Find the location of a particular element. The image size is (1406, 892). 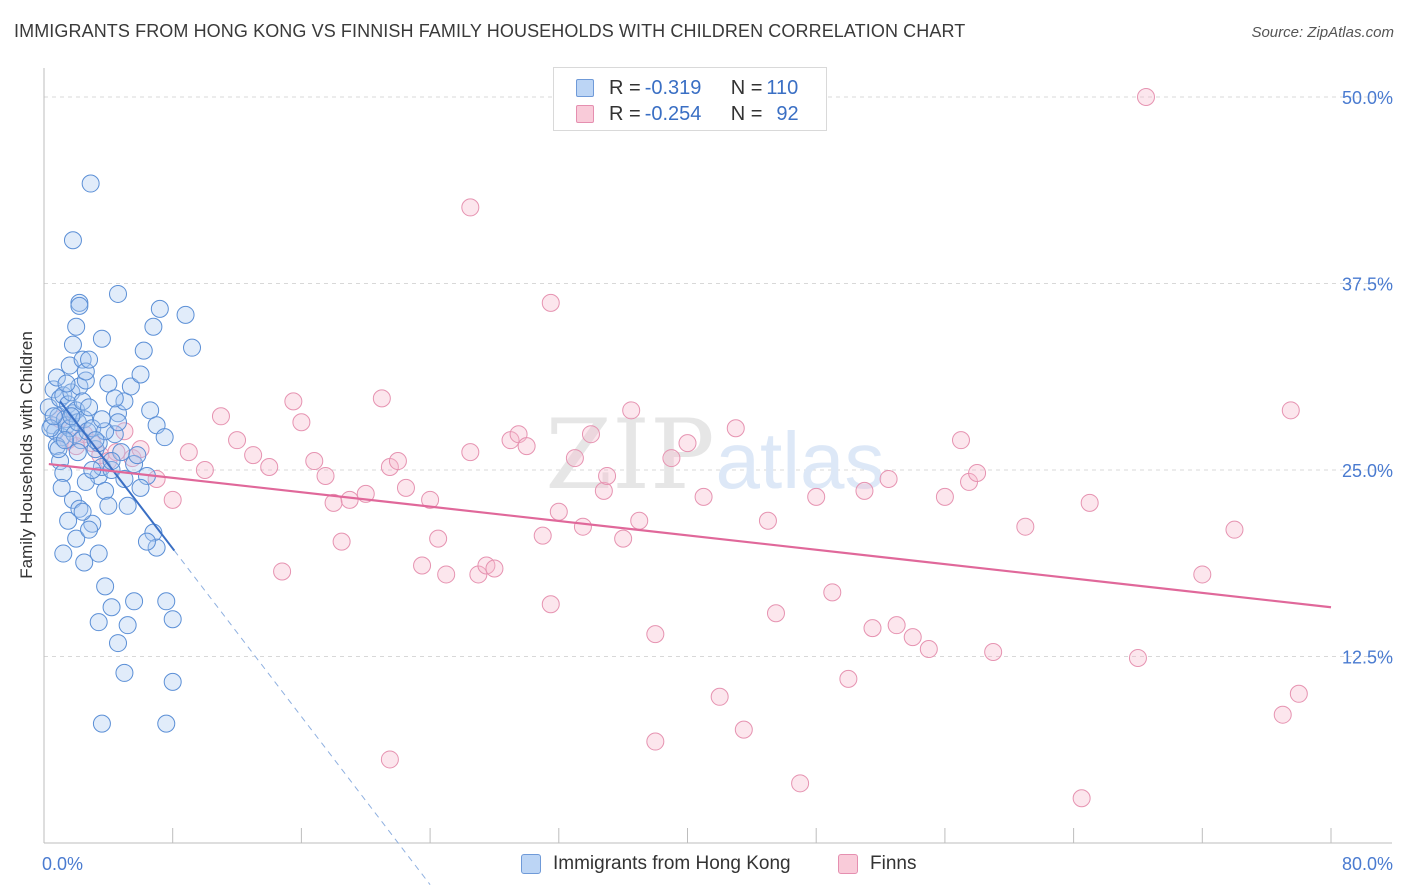

y-tick-label: 50.0% is located at coordinates (1367, 98).